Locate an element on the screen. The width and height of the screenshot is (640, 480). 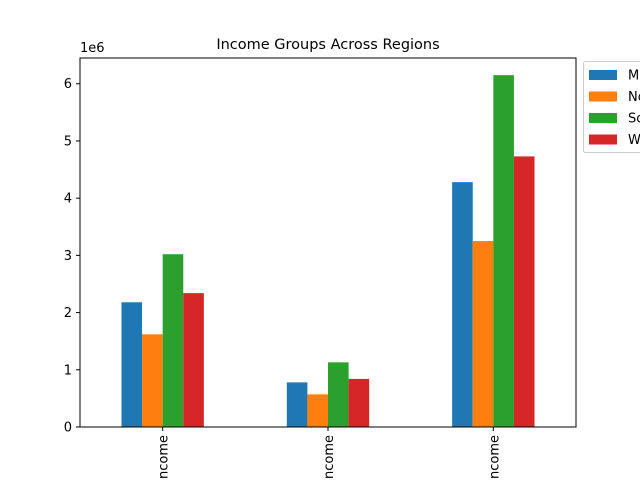
y-tick-label-4: 4 is located at coordinates (68, 199).